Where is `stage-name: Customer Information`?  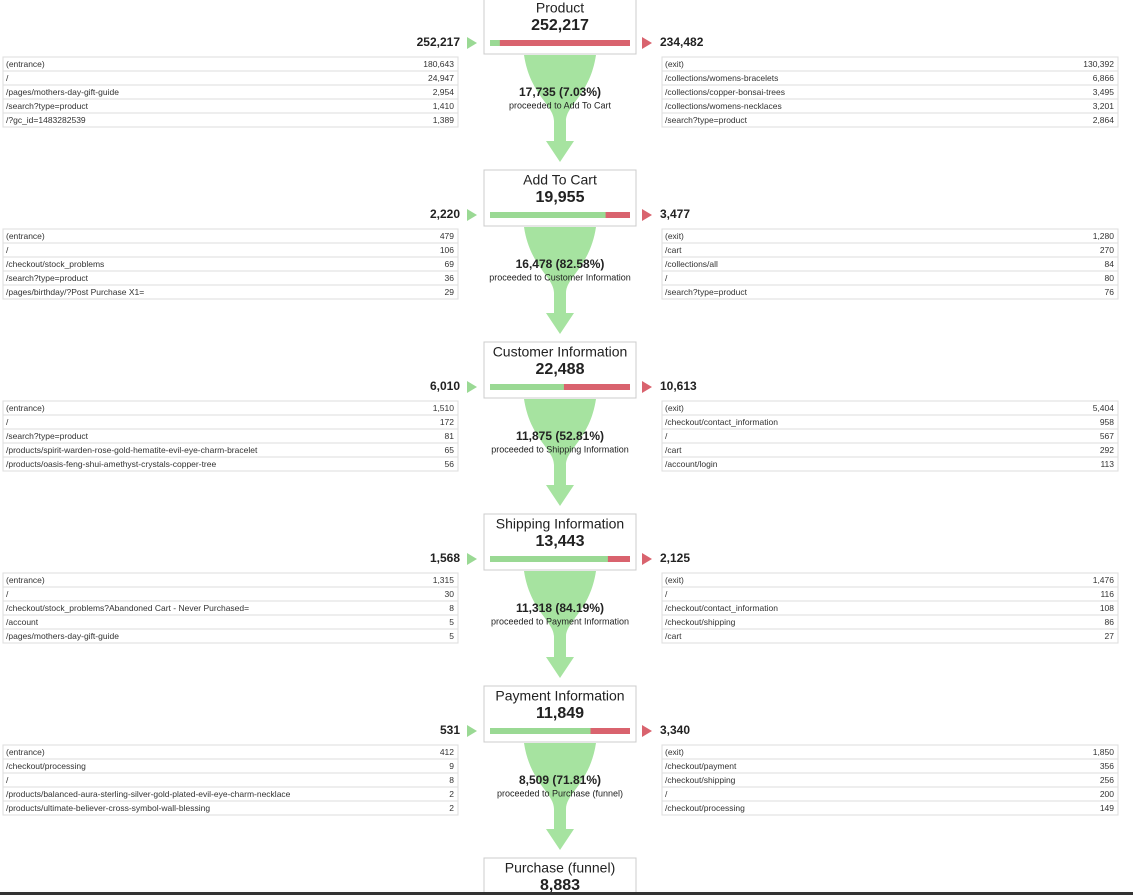 stage-name: Customer Information is located at coordinates (560, 352).